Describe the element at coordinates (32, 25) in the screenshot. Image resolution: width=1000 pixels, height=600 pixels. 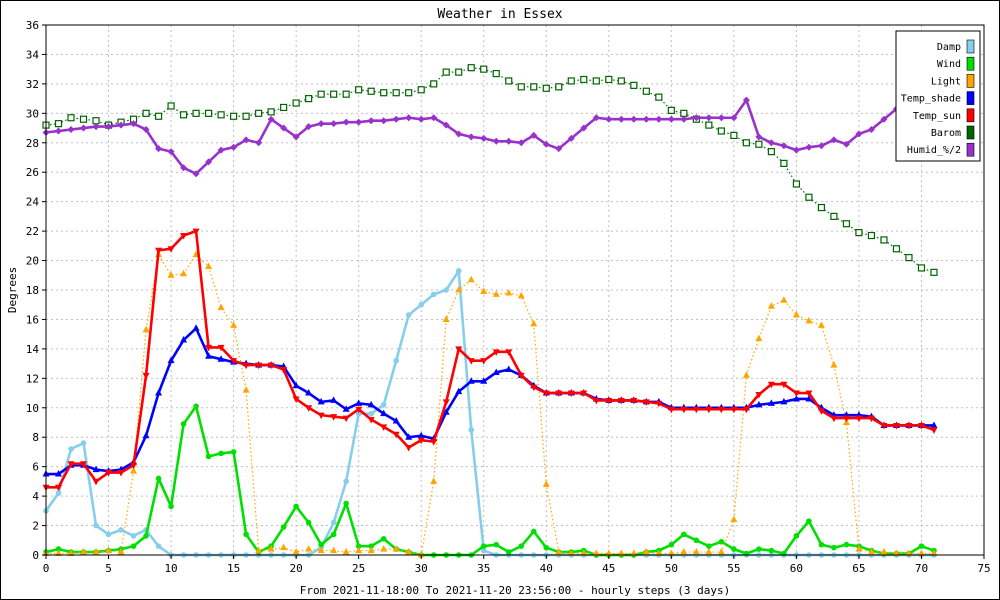
I see `y-tick-label: 36` at that location.